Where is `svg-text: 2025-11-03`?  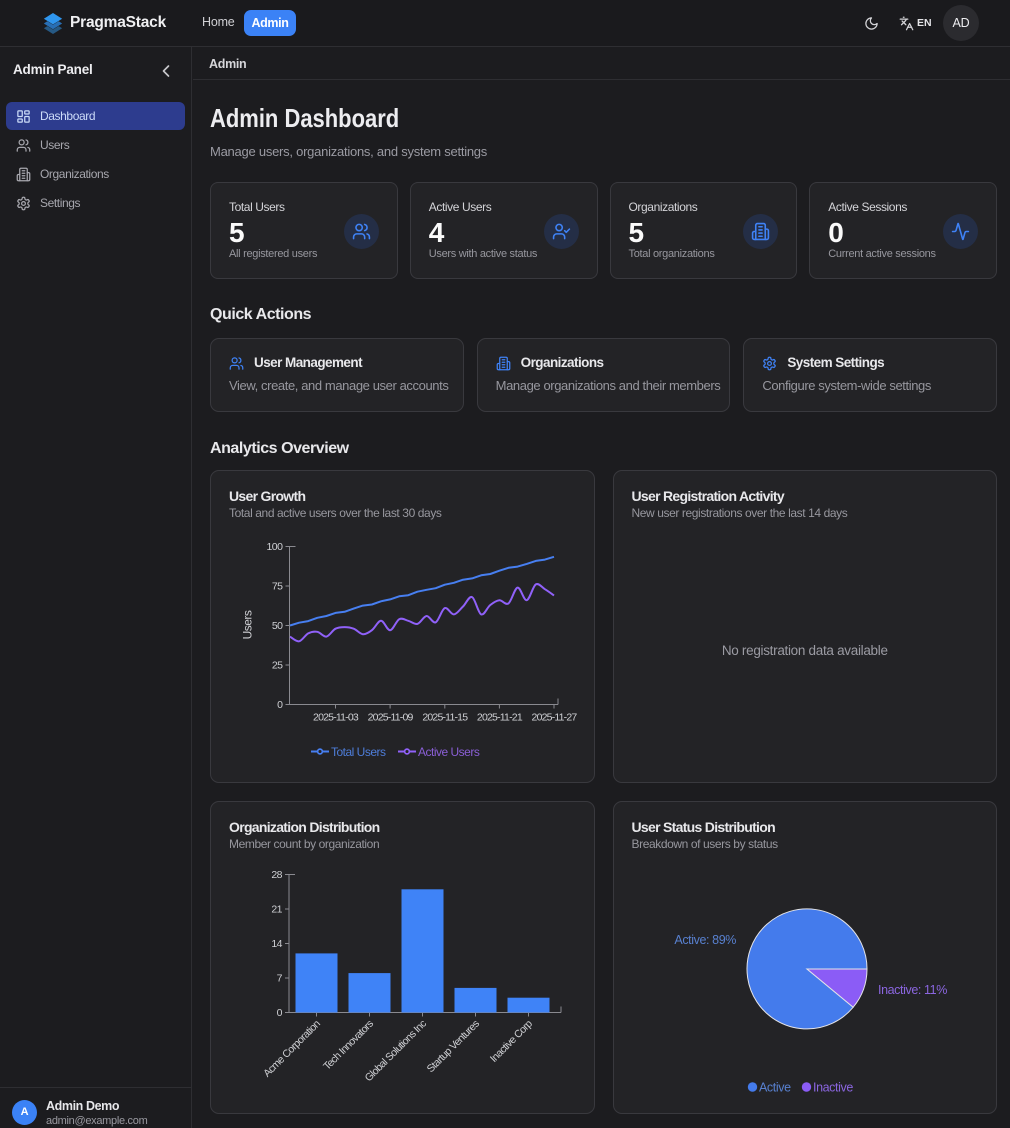 svg-text: 2025-11-03 is located at coordinates (336, 718).